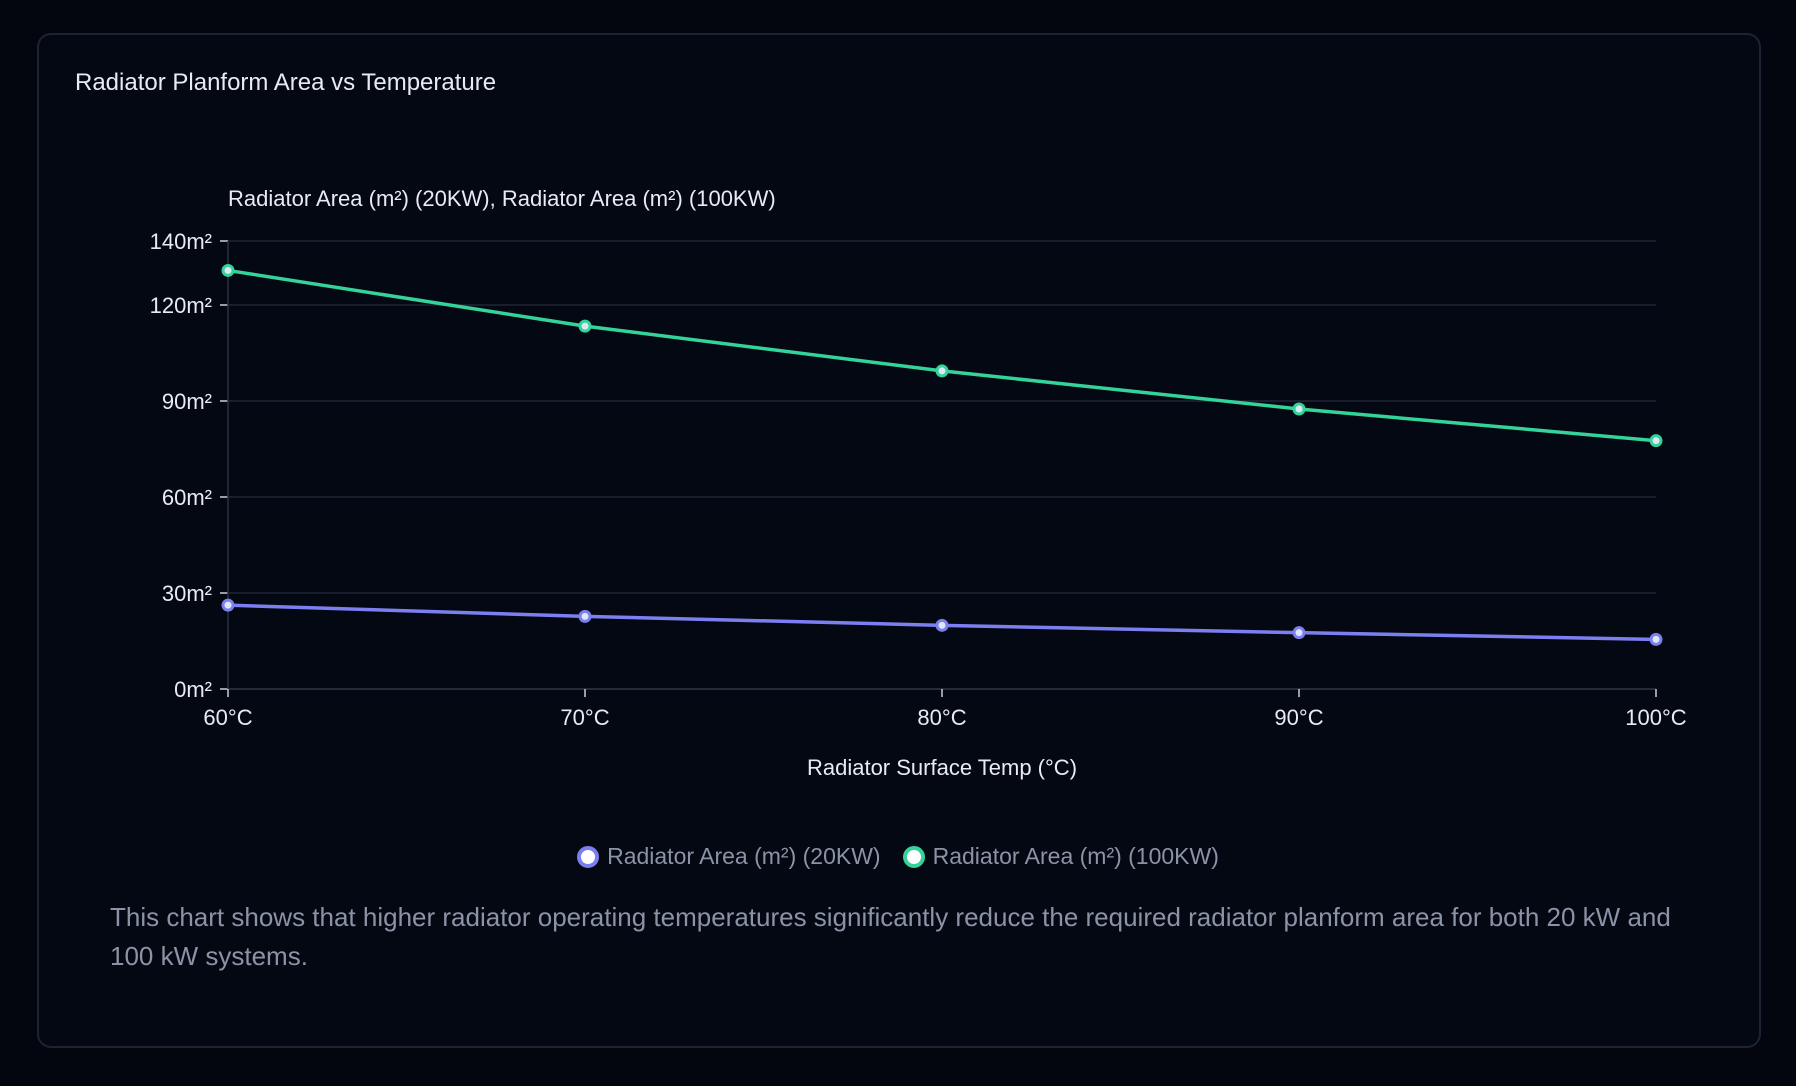 Image resolution: width=1796 pixels, height=1086 pixels. Describe the element at coordinates (187, 497) in the screenshot. I see `y-tick-label: 60m²` at that location.